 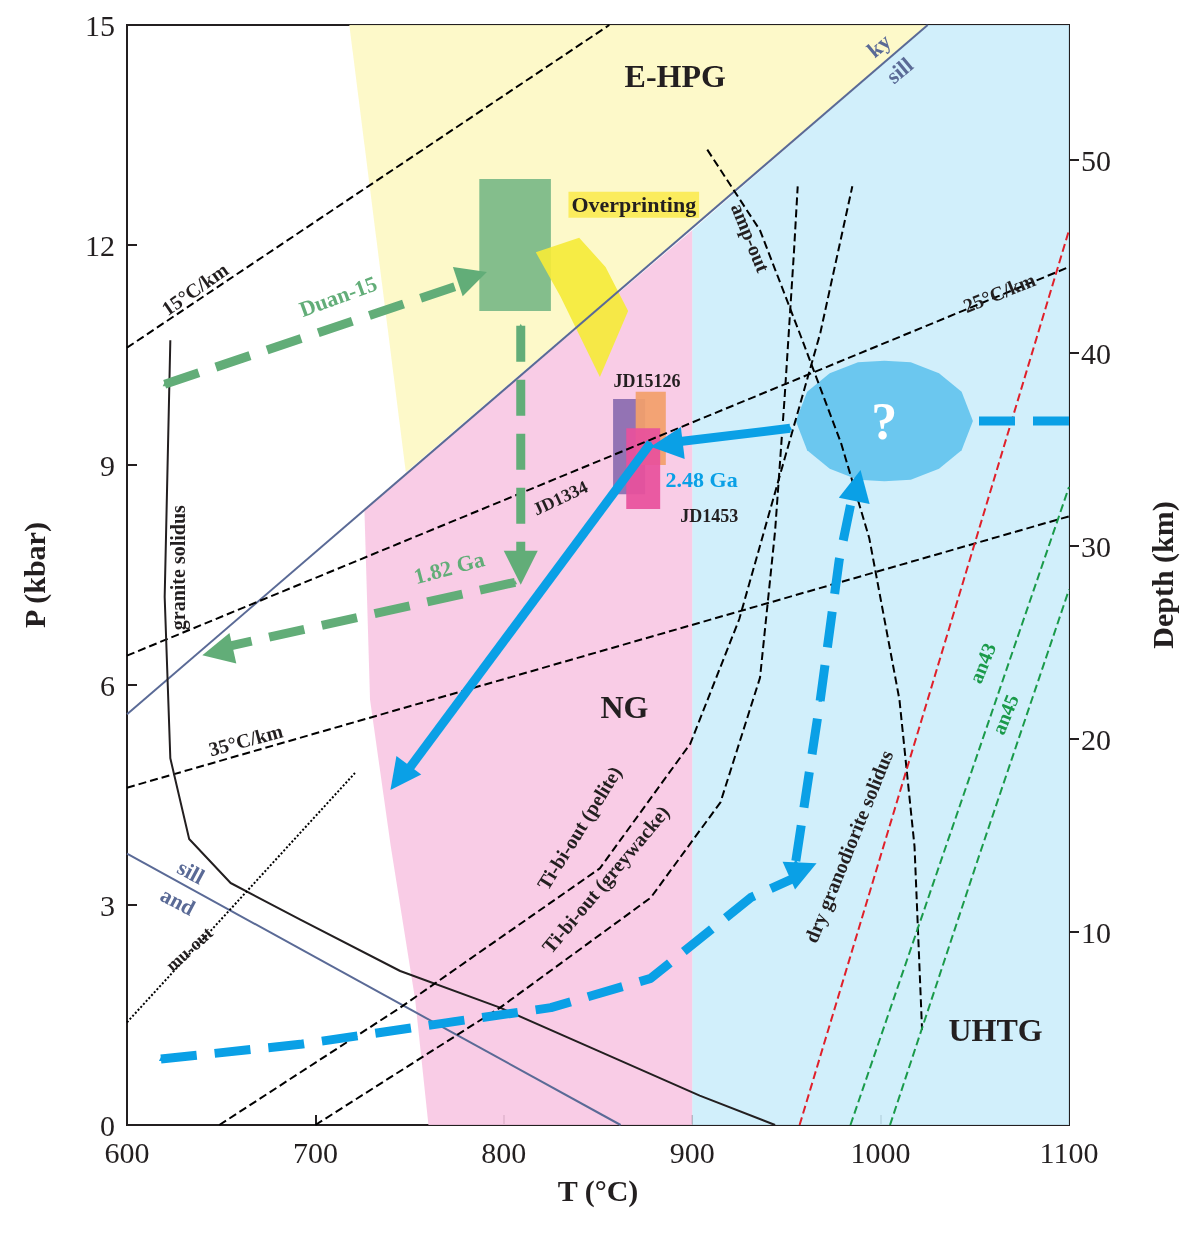 I want to click on x-tick-label: 800, so click(x=504, y=1152).